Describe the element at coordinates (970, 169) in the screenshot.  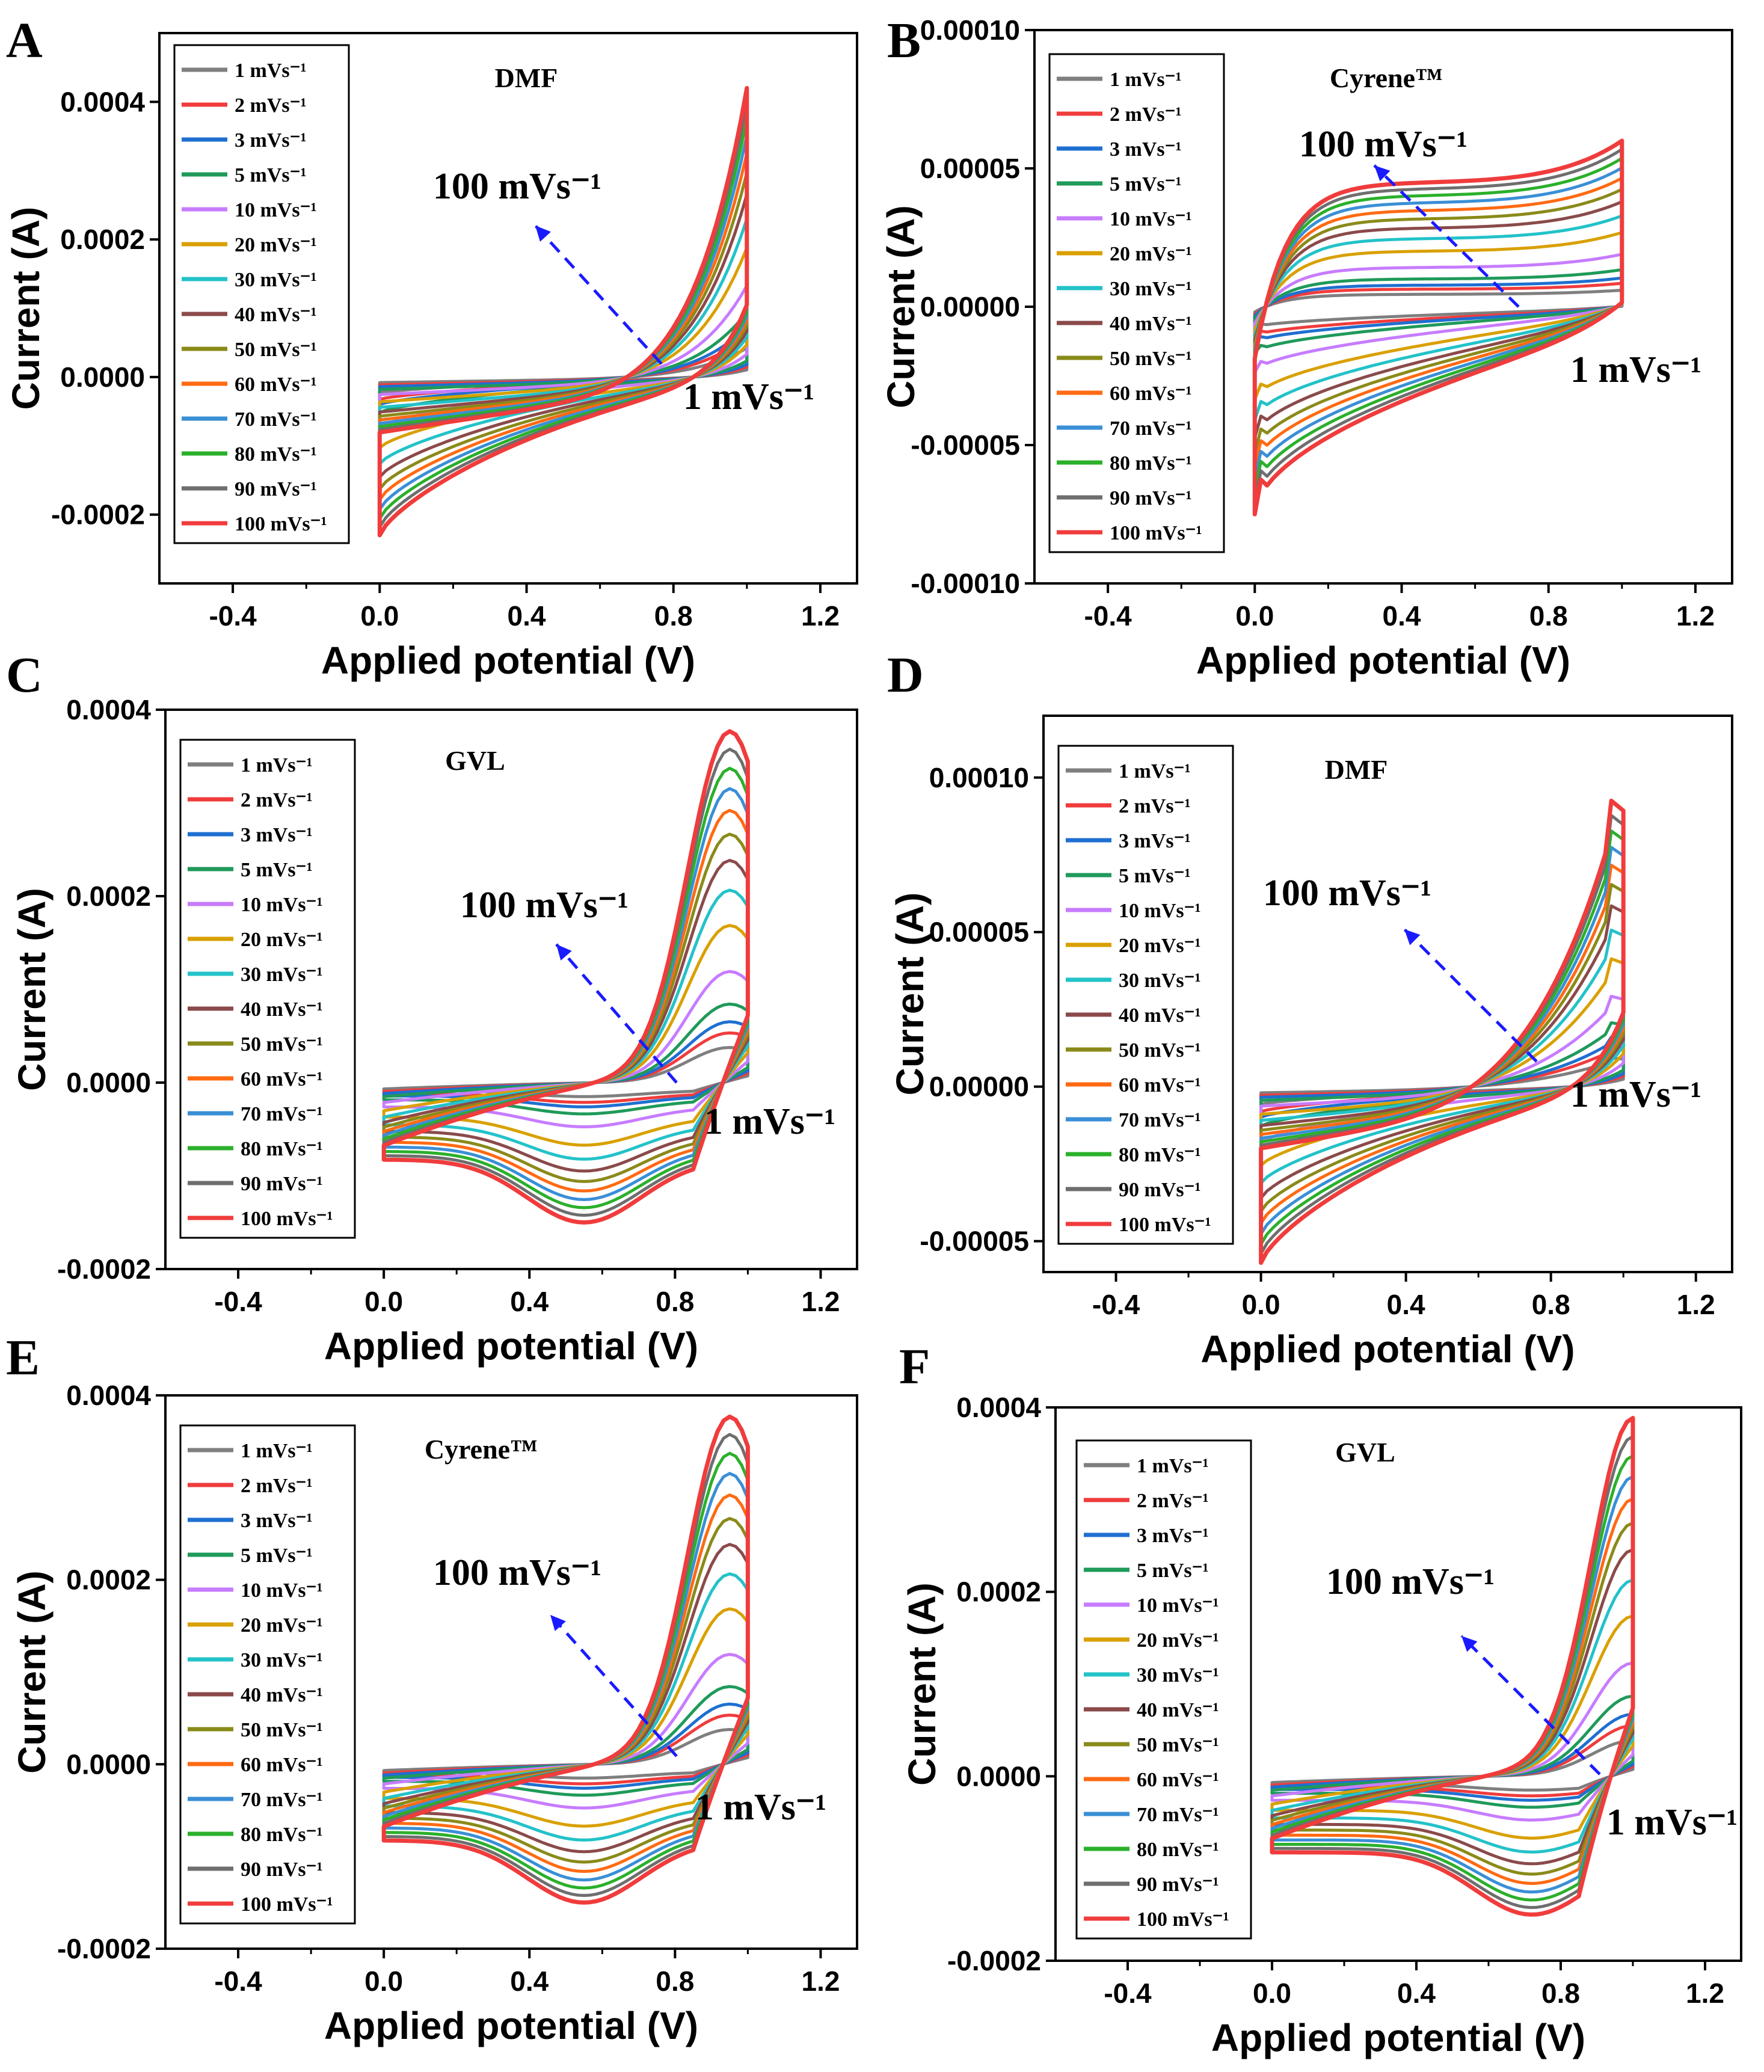
I see `y-tick-label: 0.00005` at that location.